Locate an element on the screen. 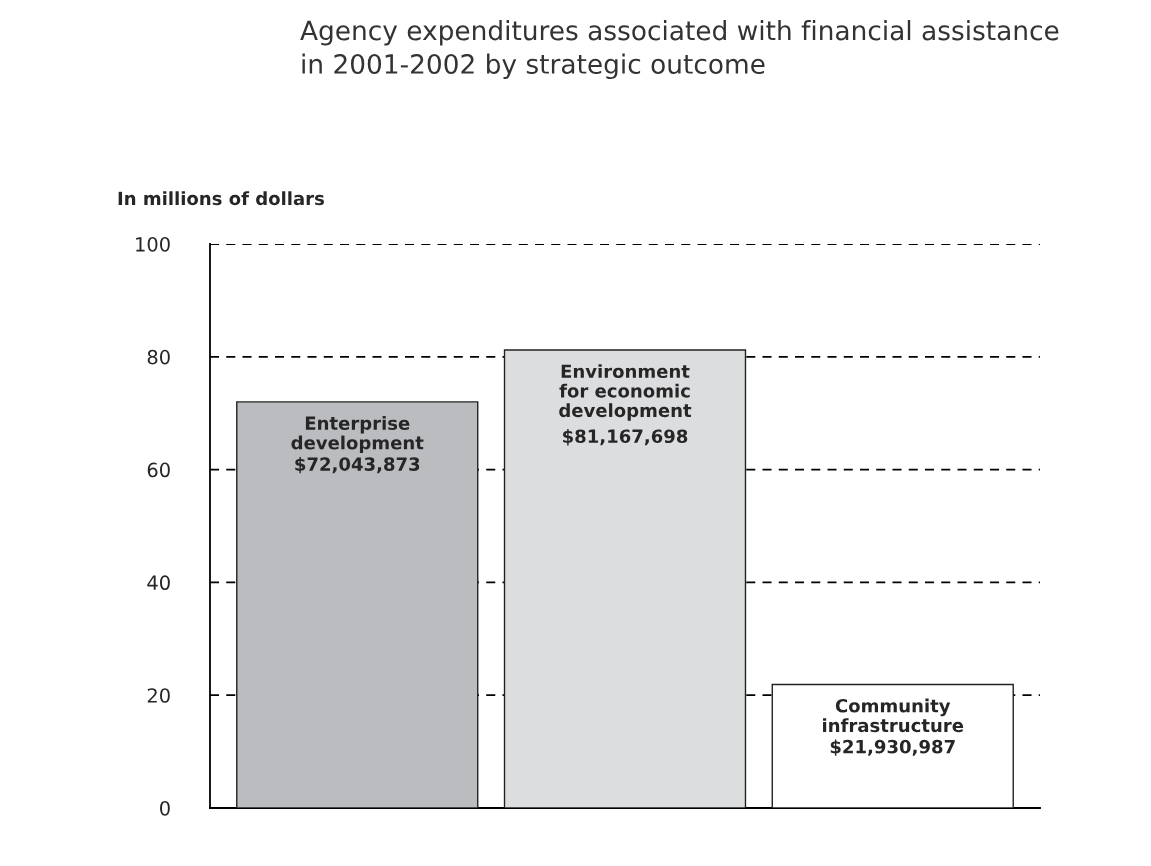  y-tick-label: 0 is located at coordinates (165, 808).